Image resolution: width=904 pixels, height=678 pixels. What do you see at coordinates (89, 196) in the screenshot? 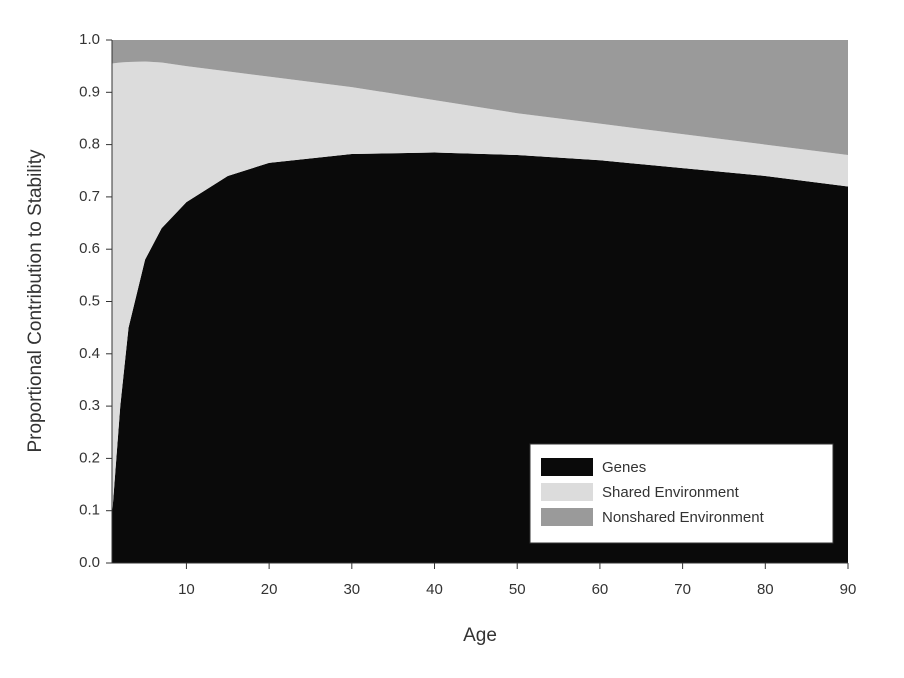
I see `y-tick-label: 0.7` at bounding box center [89, 196].